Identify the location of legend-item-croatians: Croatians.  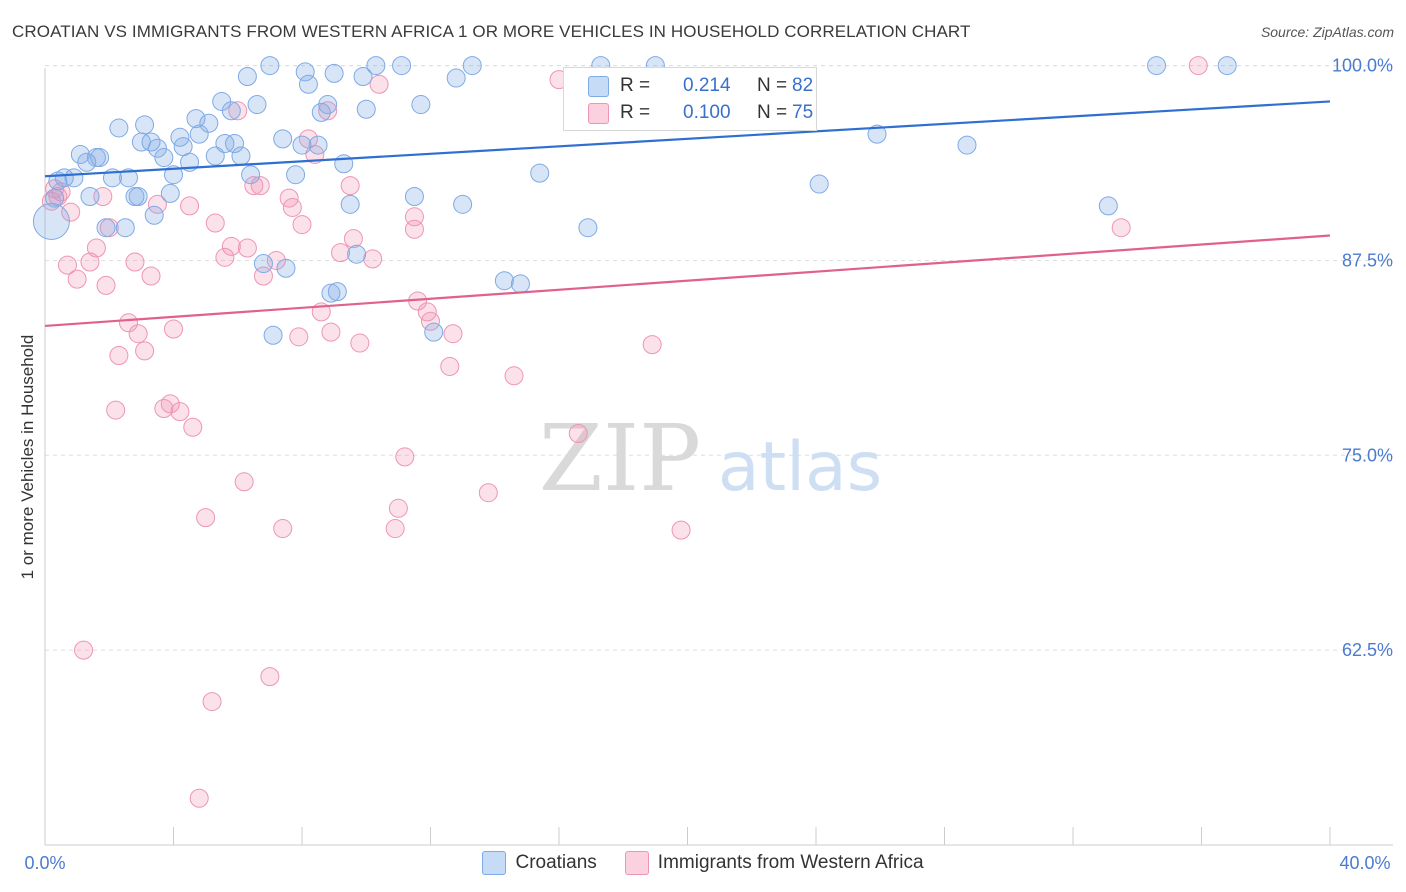
(539, 863).